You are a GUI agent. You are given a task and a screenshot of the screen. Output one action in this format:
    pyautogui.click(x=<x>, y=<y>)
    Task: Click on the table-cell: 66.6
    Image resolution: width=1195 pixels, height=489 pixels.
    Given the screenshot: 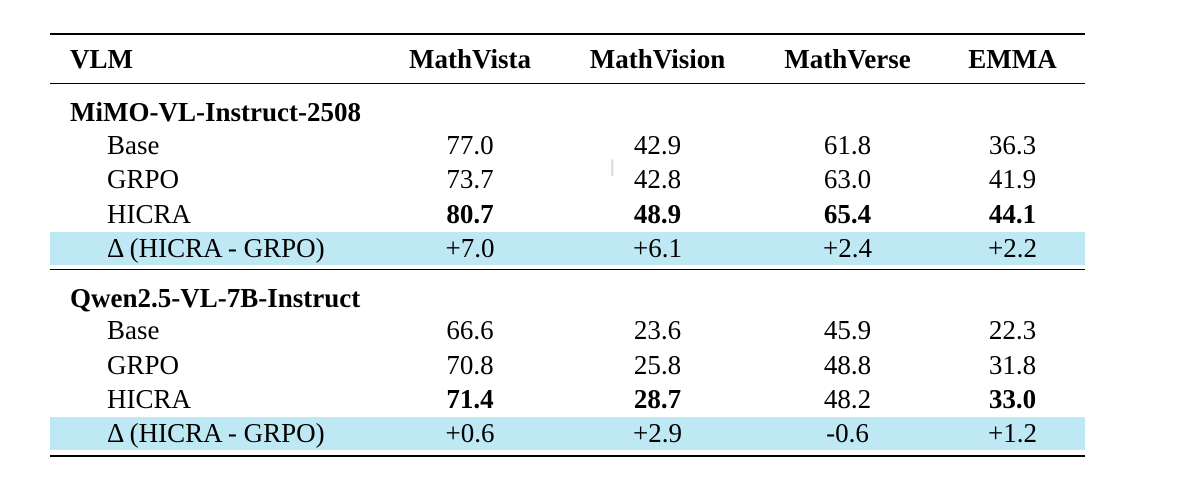 What is the action you would take?
    pyautogui.click(x=470, y=330)
    